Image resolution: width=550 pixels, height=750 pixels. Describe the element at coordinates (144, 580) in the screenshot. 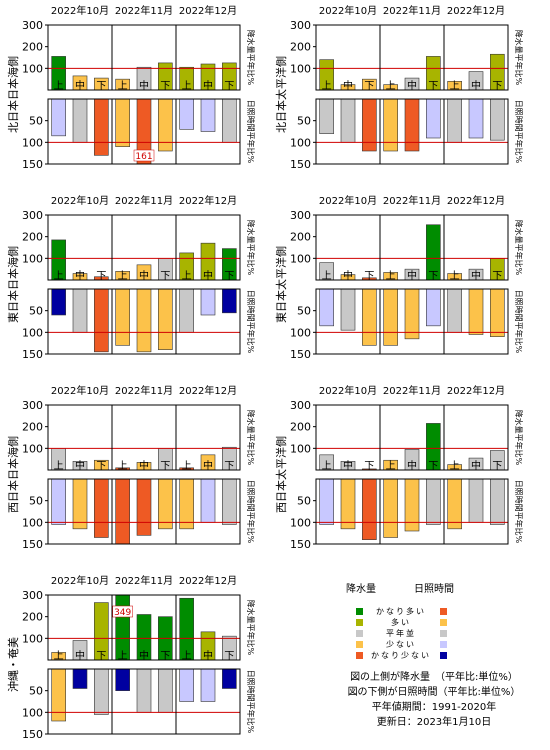

I see `month-label: 2022年11月` at that location.